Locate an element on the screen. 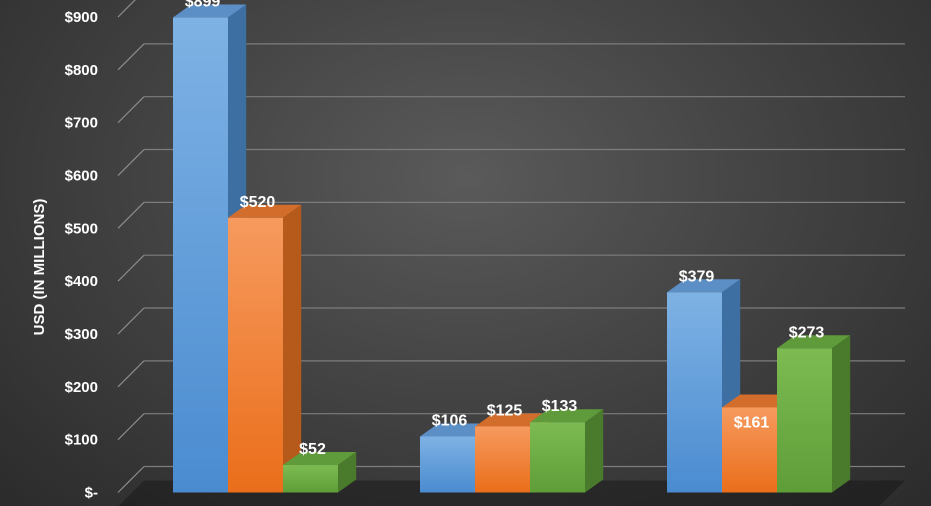 The image size is (931, 506). y-tick-label: $100 is located at coordinates (81, 440).